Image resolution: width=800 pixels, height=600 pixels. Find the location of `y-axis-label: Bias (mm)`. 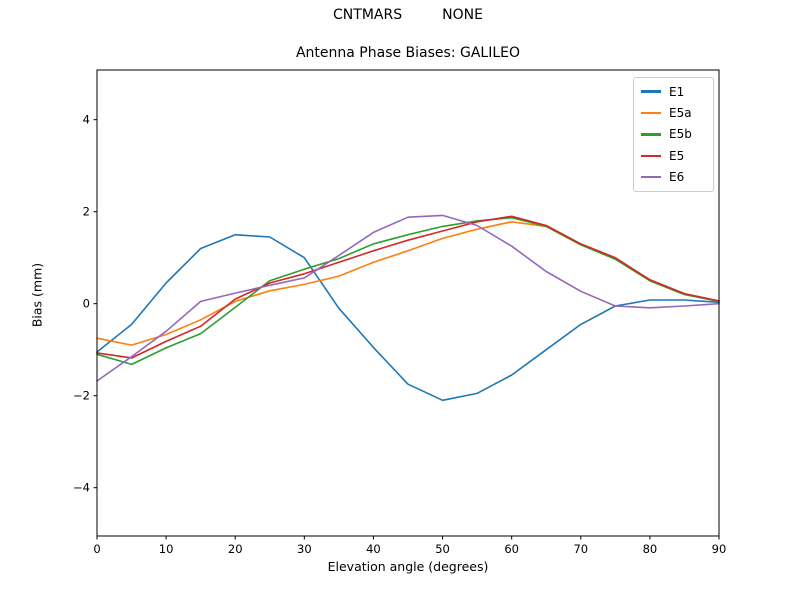

y-axis-label: Bias (mm) is located at coordinates (37, 295).